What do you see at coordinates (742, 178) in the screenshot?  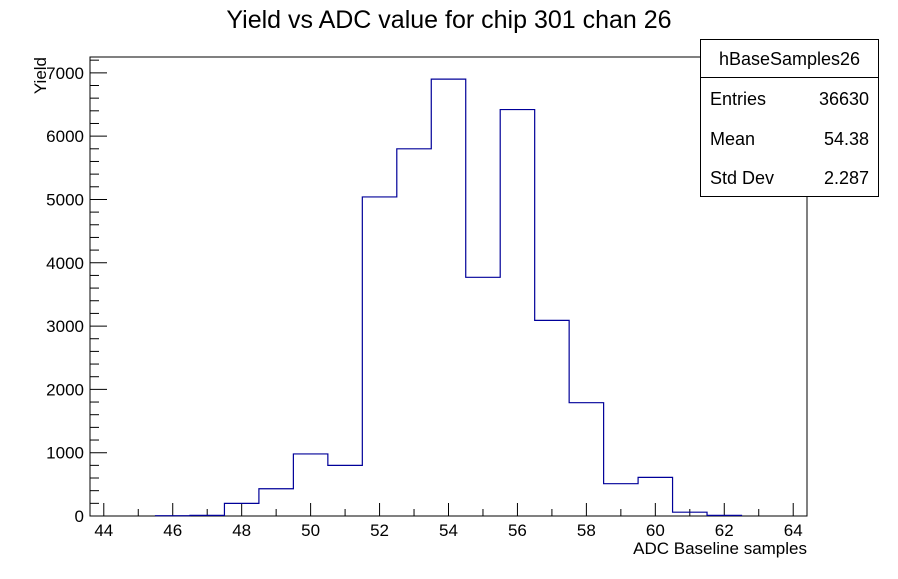 I see `stats-label: Std Dev` at bounding box center [742, 178].